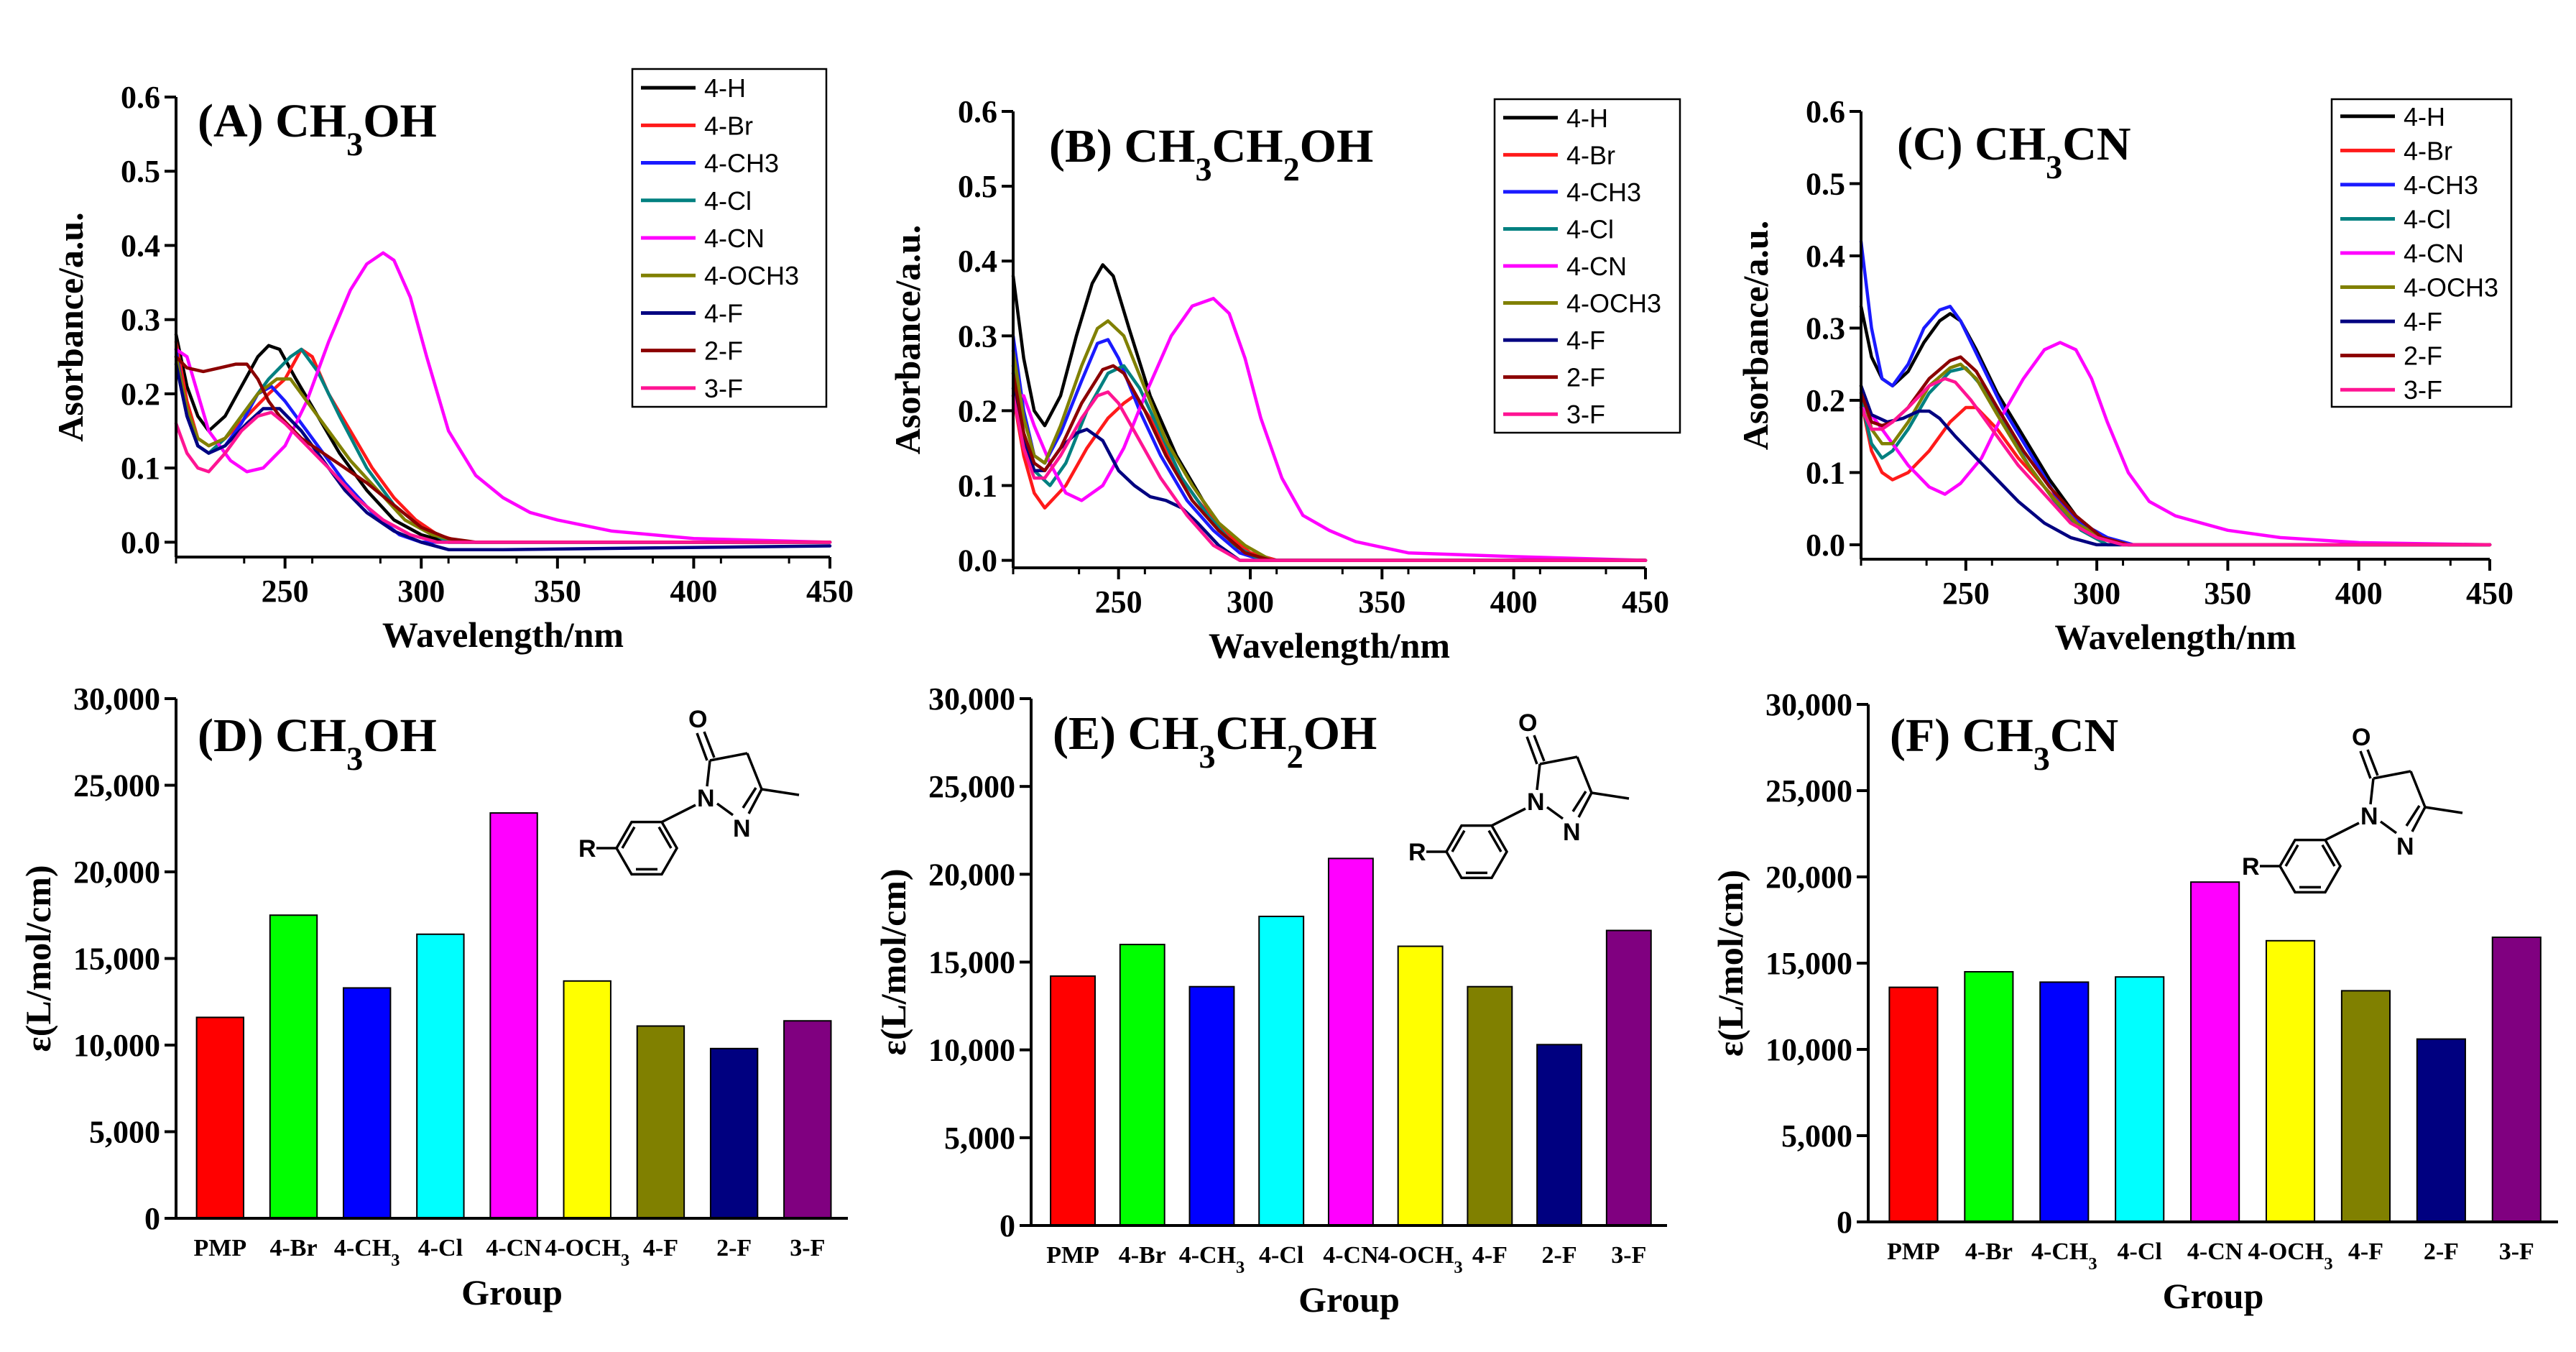 This screenshot has width=2576, height=1352. Describe the element at coordinates (1817, 1136) in the screenshot. I see `y-tick-label: 5,000` at that location.